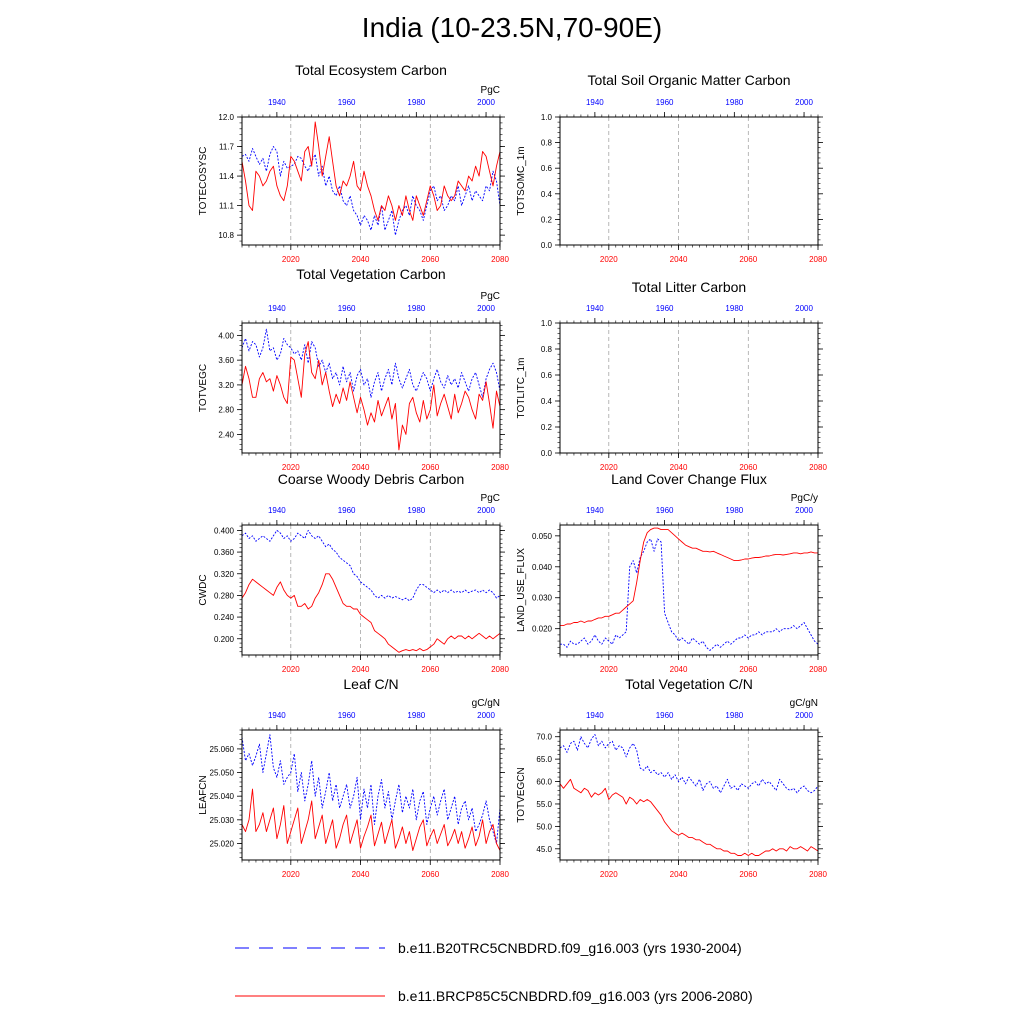  Describe the element at coordinates (547, 401) in the screenshot. I see `y-tick-label: 0.4` at that location.